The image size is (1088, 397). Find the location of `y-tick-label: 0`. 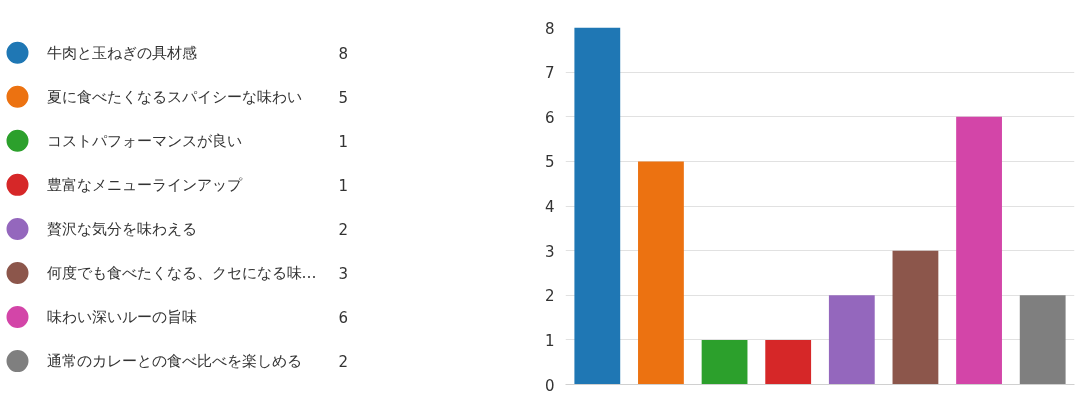

y-tick-label: 0 is located at coordinates (549, 385).